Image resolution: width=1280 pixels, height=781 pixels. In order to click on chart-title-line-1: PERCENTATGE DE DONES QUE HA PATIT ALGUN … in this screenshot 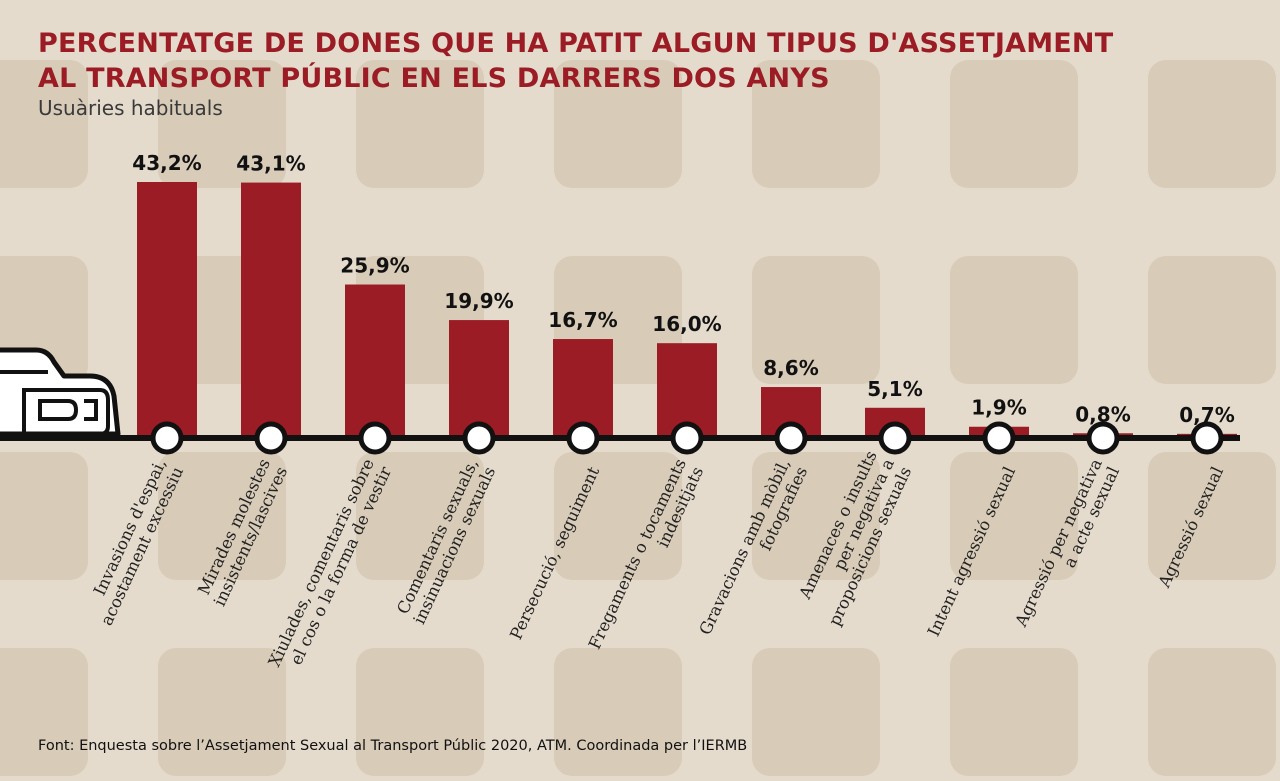, I will do `click(576, 43)`.